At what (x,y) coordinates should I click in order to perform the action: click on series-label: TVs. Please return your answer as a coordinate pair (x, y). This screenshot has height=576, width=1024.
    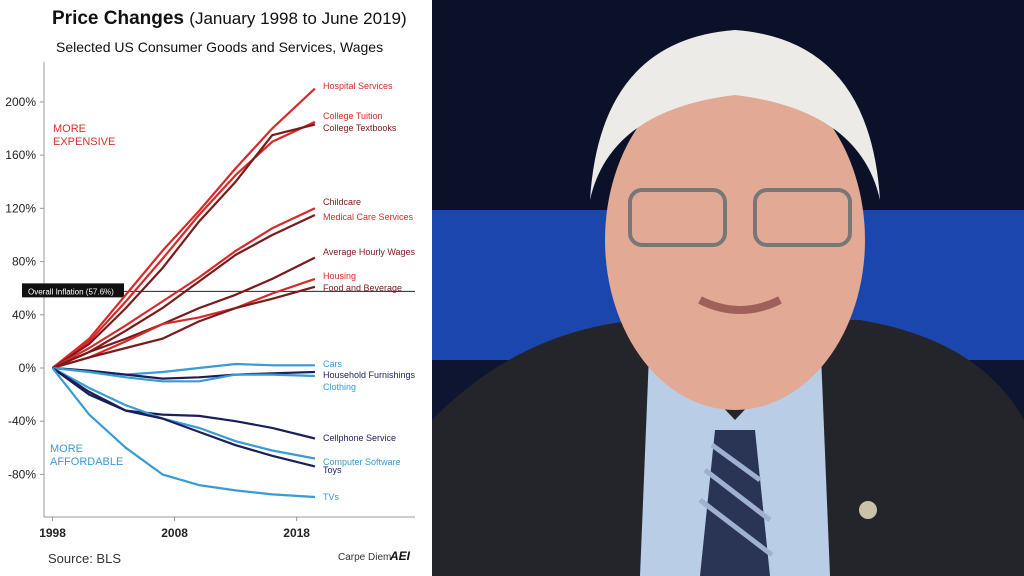
    Looking at the image, I should click on (331, 497).